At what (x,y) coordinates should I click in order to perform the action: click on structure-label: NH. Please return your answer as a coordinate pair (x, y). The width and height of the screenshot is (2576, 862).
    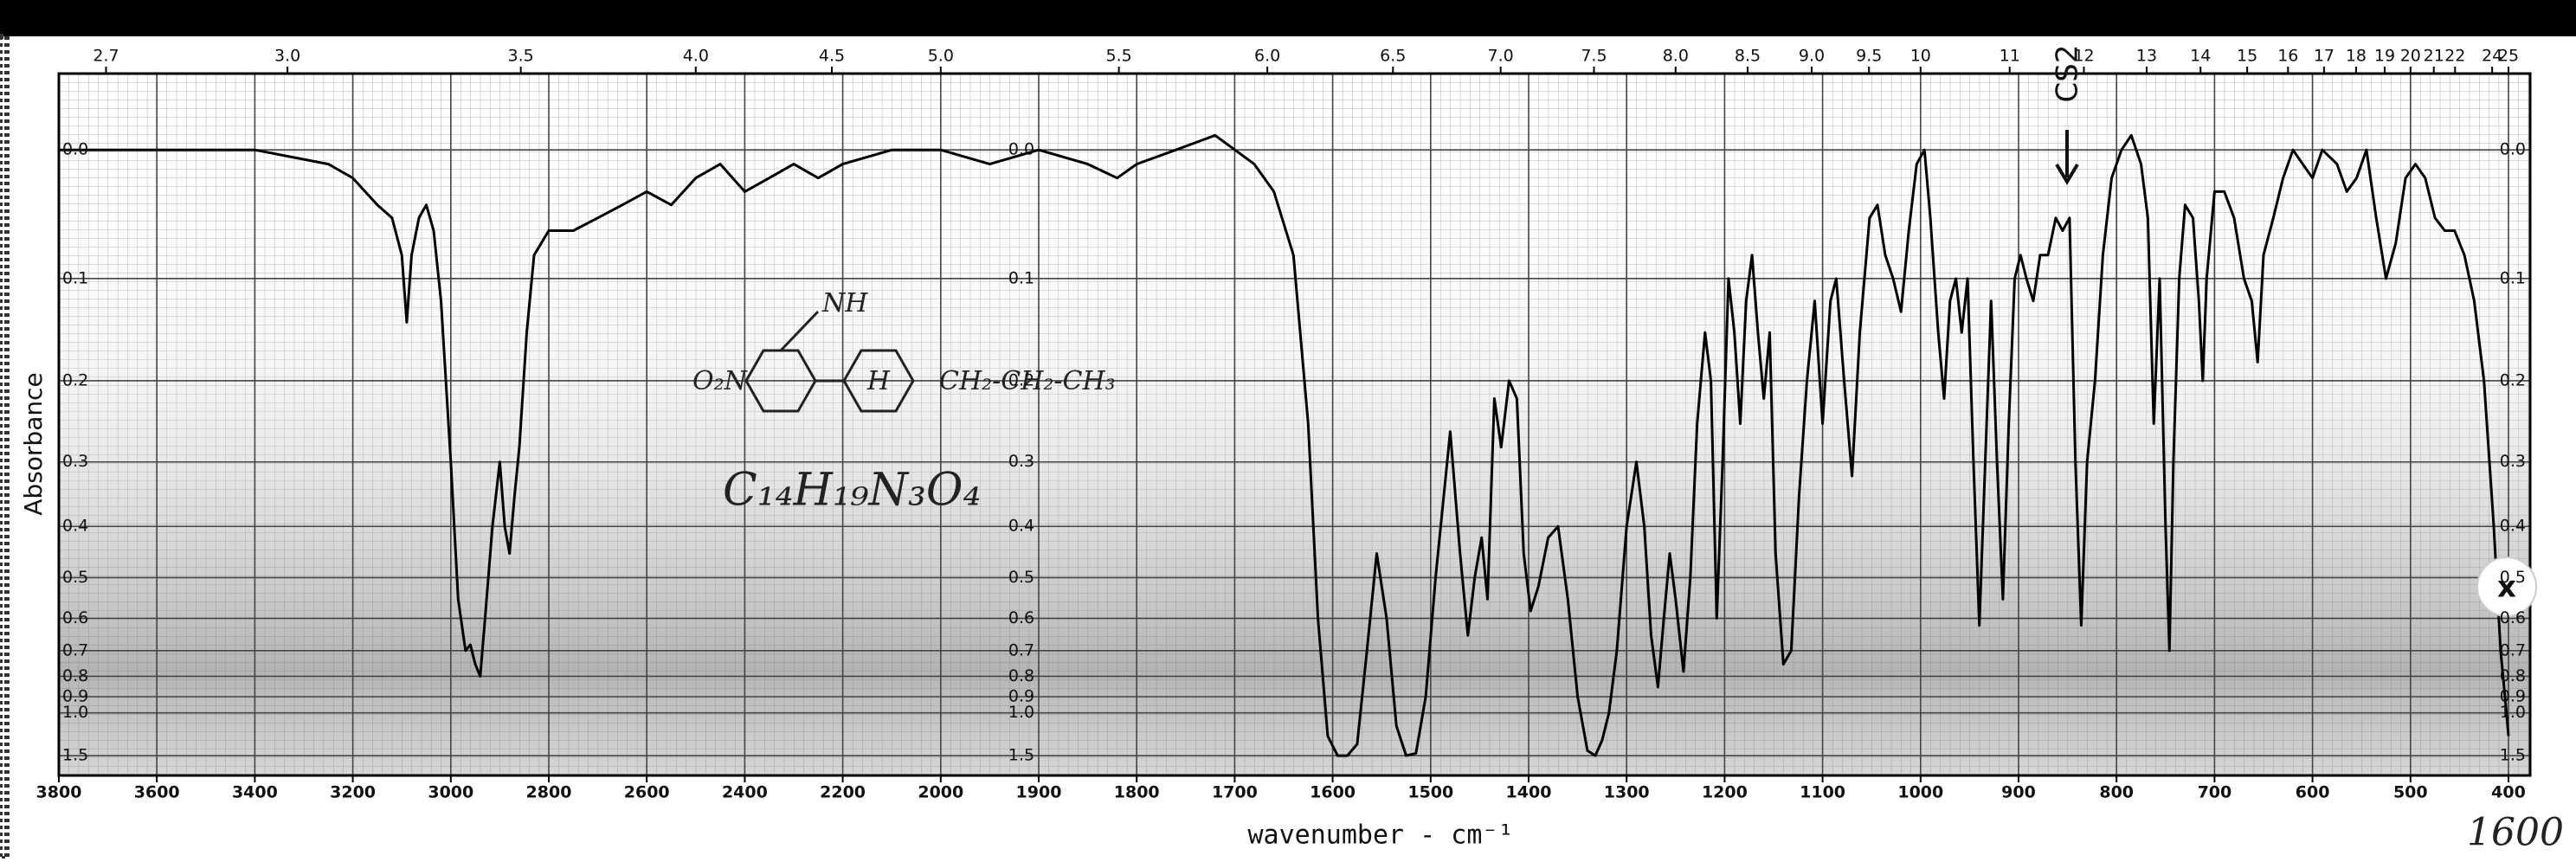
    Looking at the image, I should click on (844, 303).